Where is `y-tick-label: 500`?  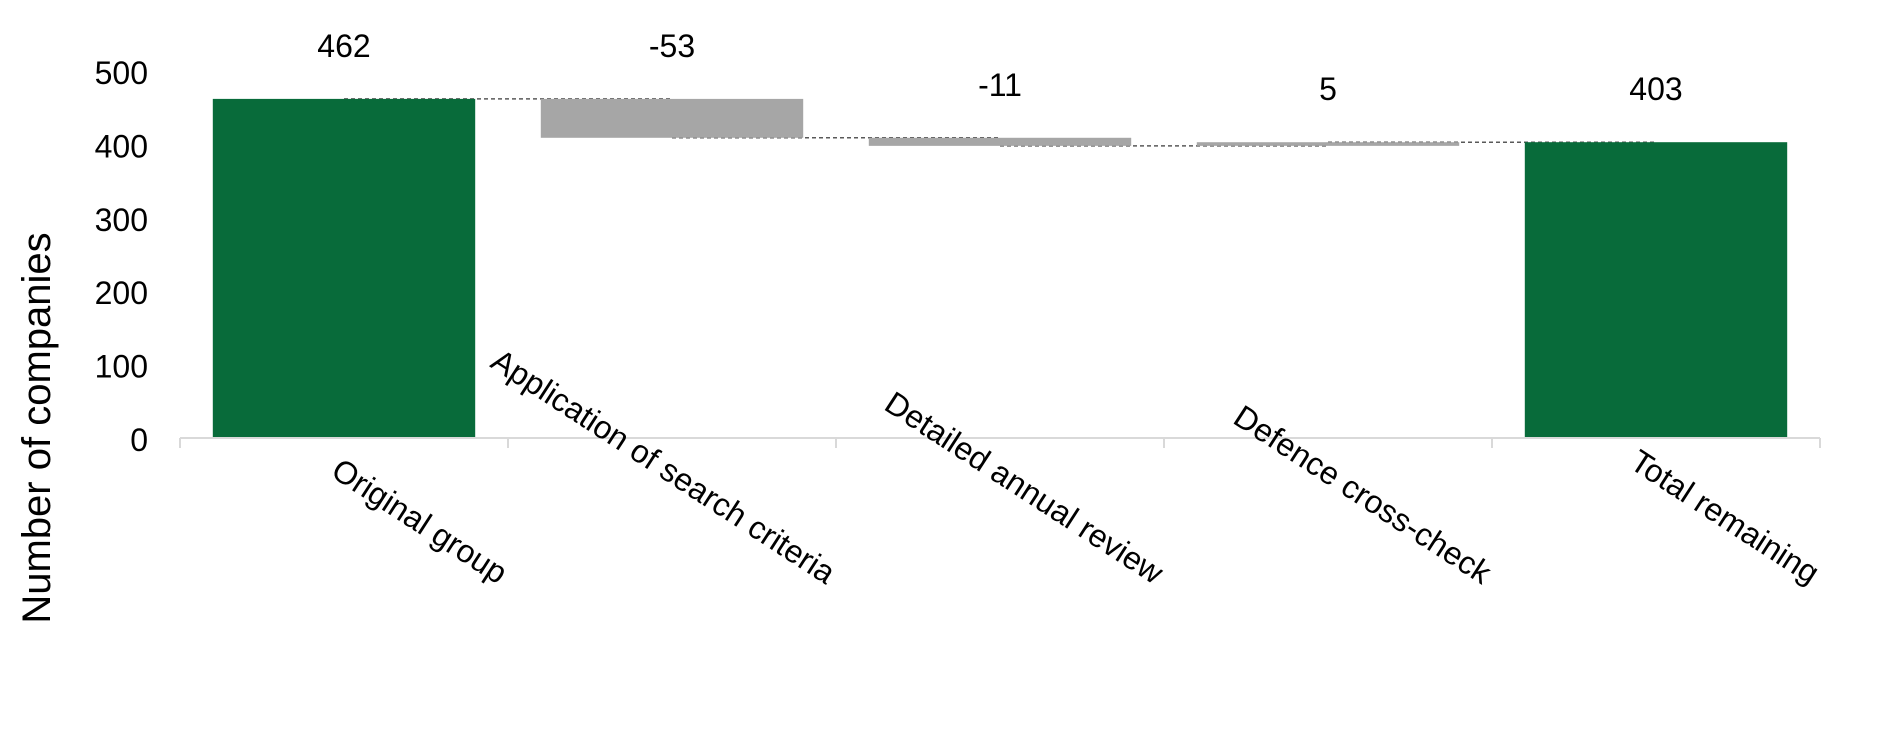
y-tick-label: 500 is located at coordinates (121, 73).